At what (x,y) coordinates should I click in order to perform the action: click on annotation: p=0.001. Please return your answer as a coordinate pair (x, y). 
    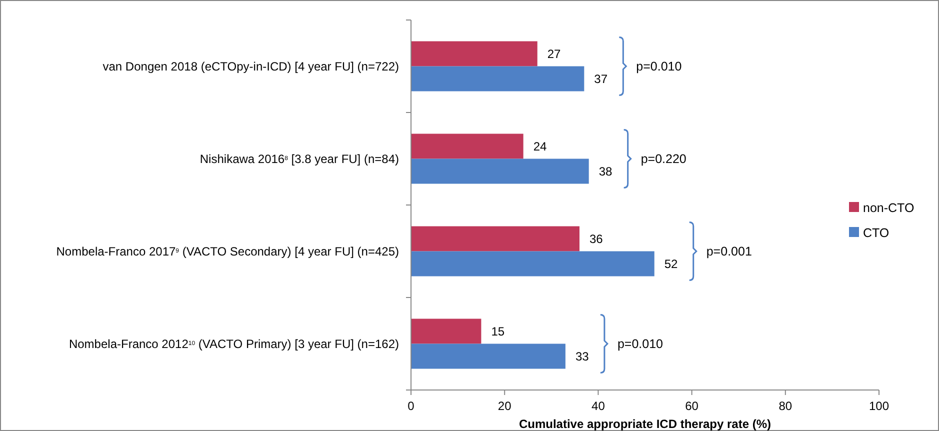
    Looking at the image, I should click on (729, 251).